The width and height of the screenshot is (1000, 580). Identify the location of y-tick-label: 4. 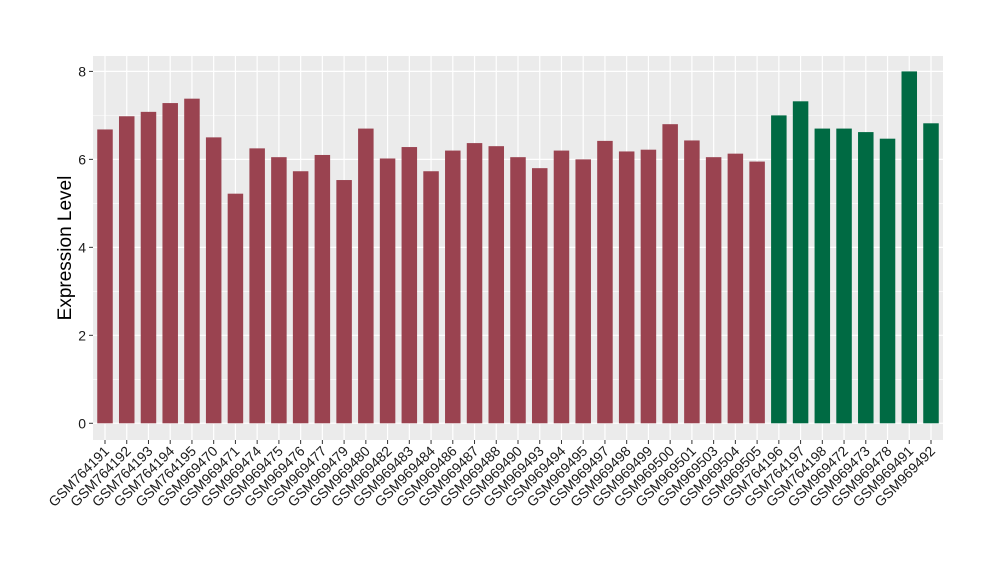
(82, 247).